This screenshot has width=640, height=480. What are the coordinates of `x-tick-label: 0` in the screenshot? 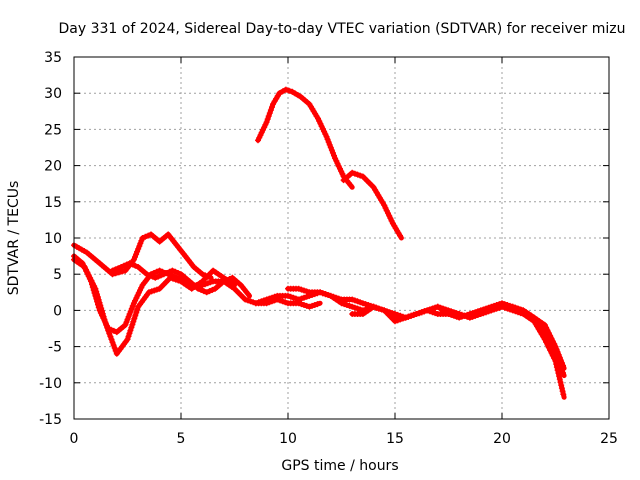 It's located at (74, 439).